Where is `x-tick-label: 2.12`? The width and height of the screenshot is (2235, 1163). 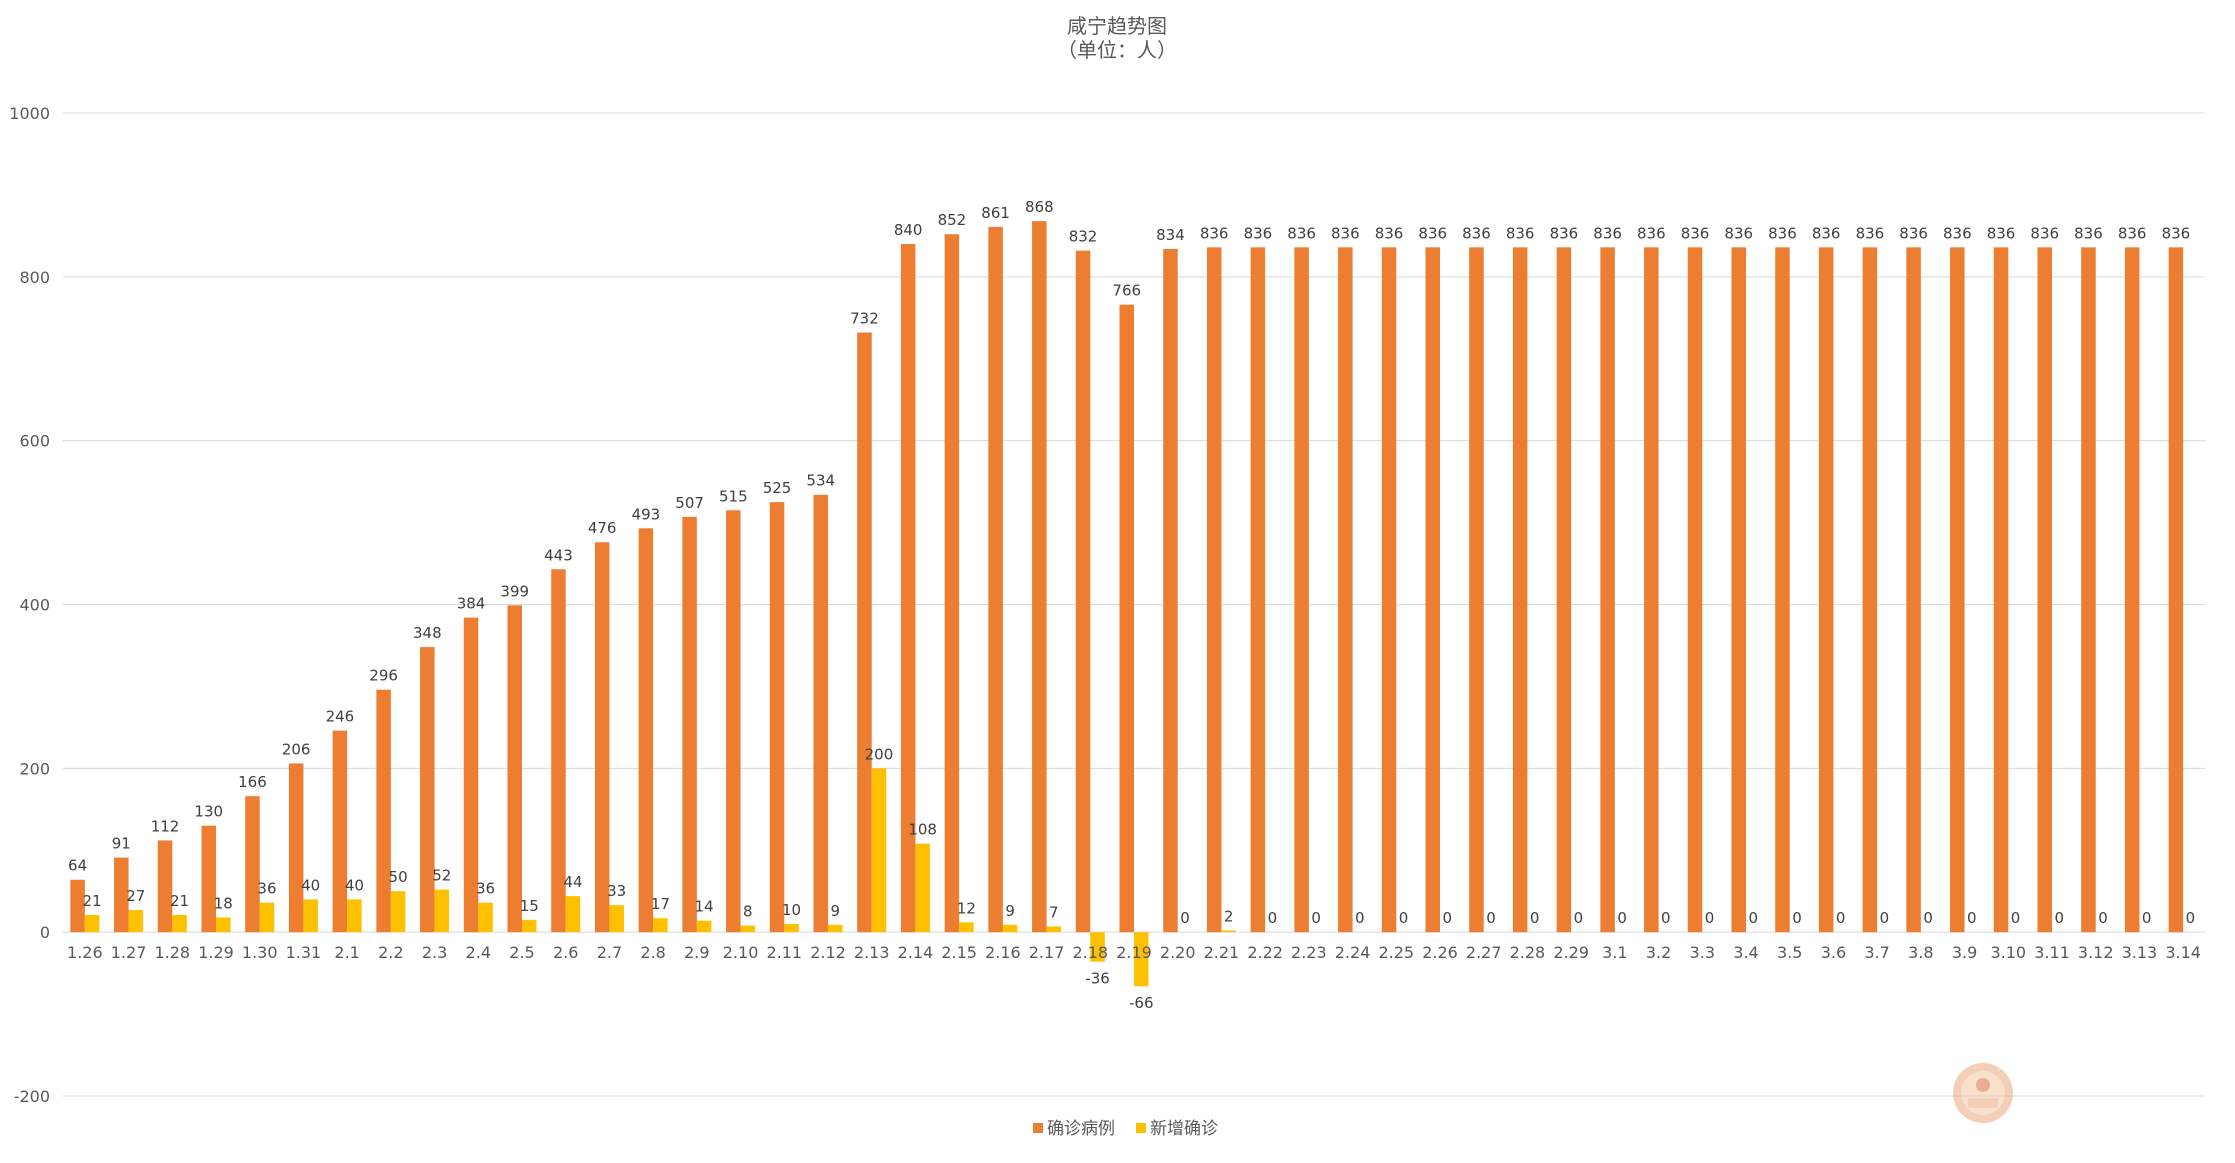
x-tick-label: 2.12 is located at coordinates (828, 952).